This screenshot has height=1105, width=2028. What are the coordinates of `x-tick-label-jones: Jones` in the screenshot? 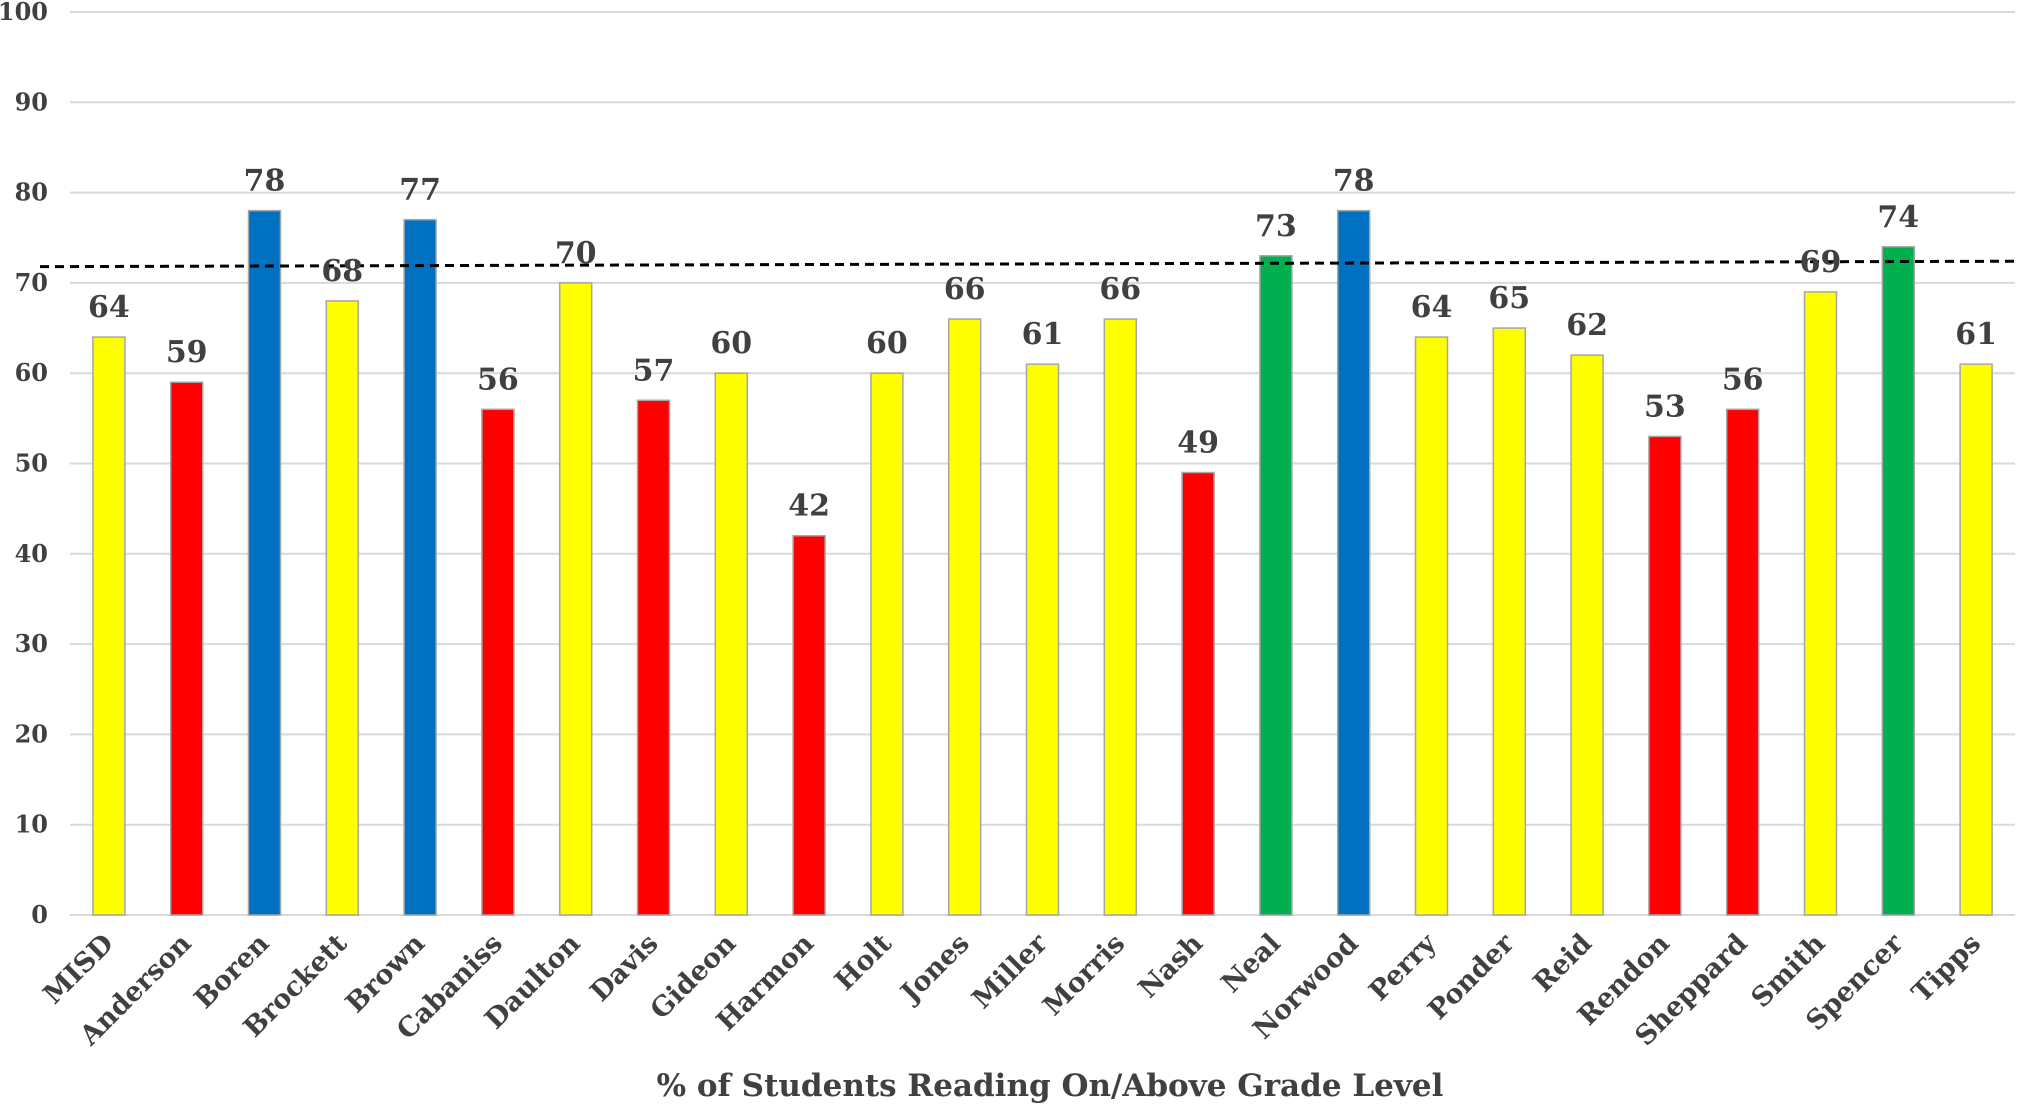 It's located at (935, 969).